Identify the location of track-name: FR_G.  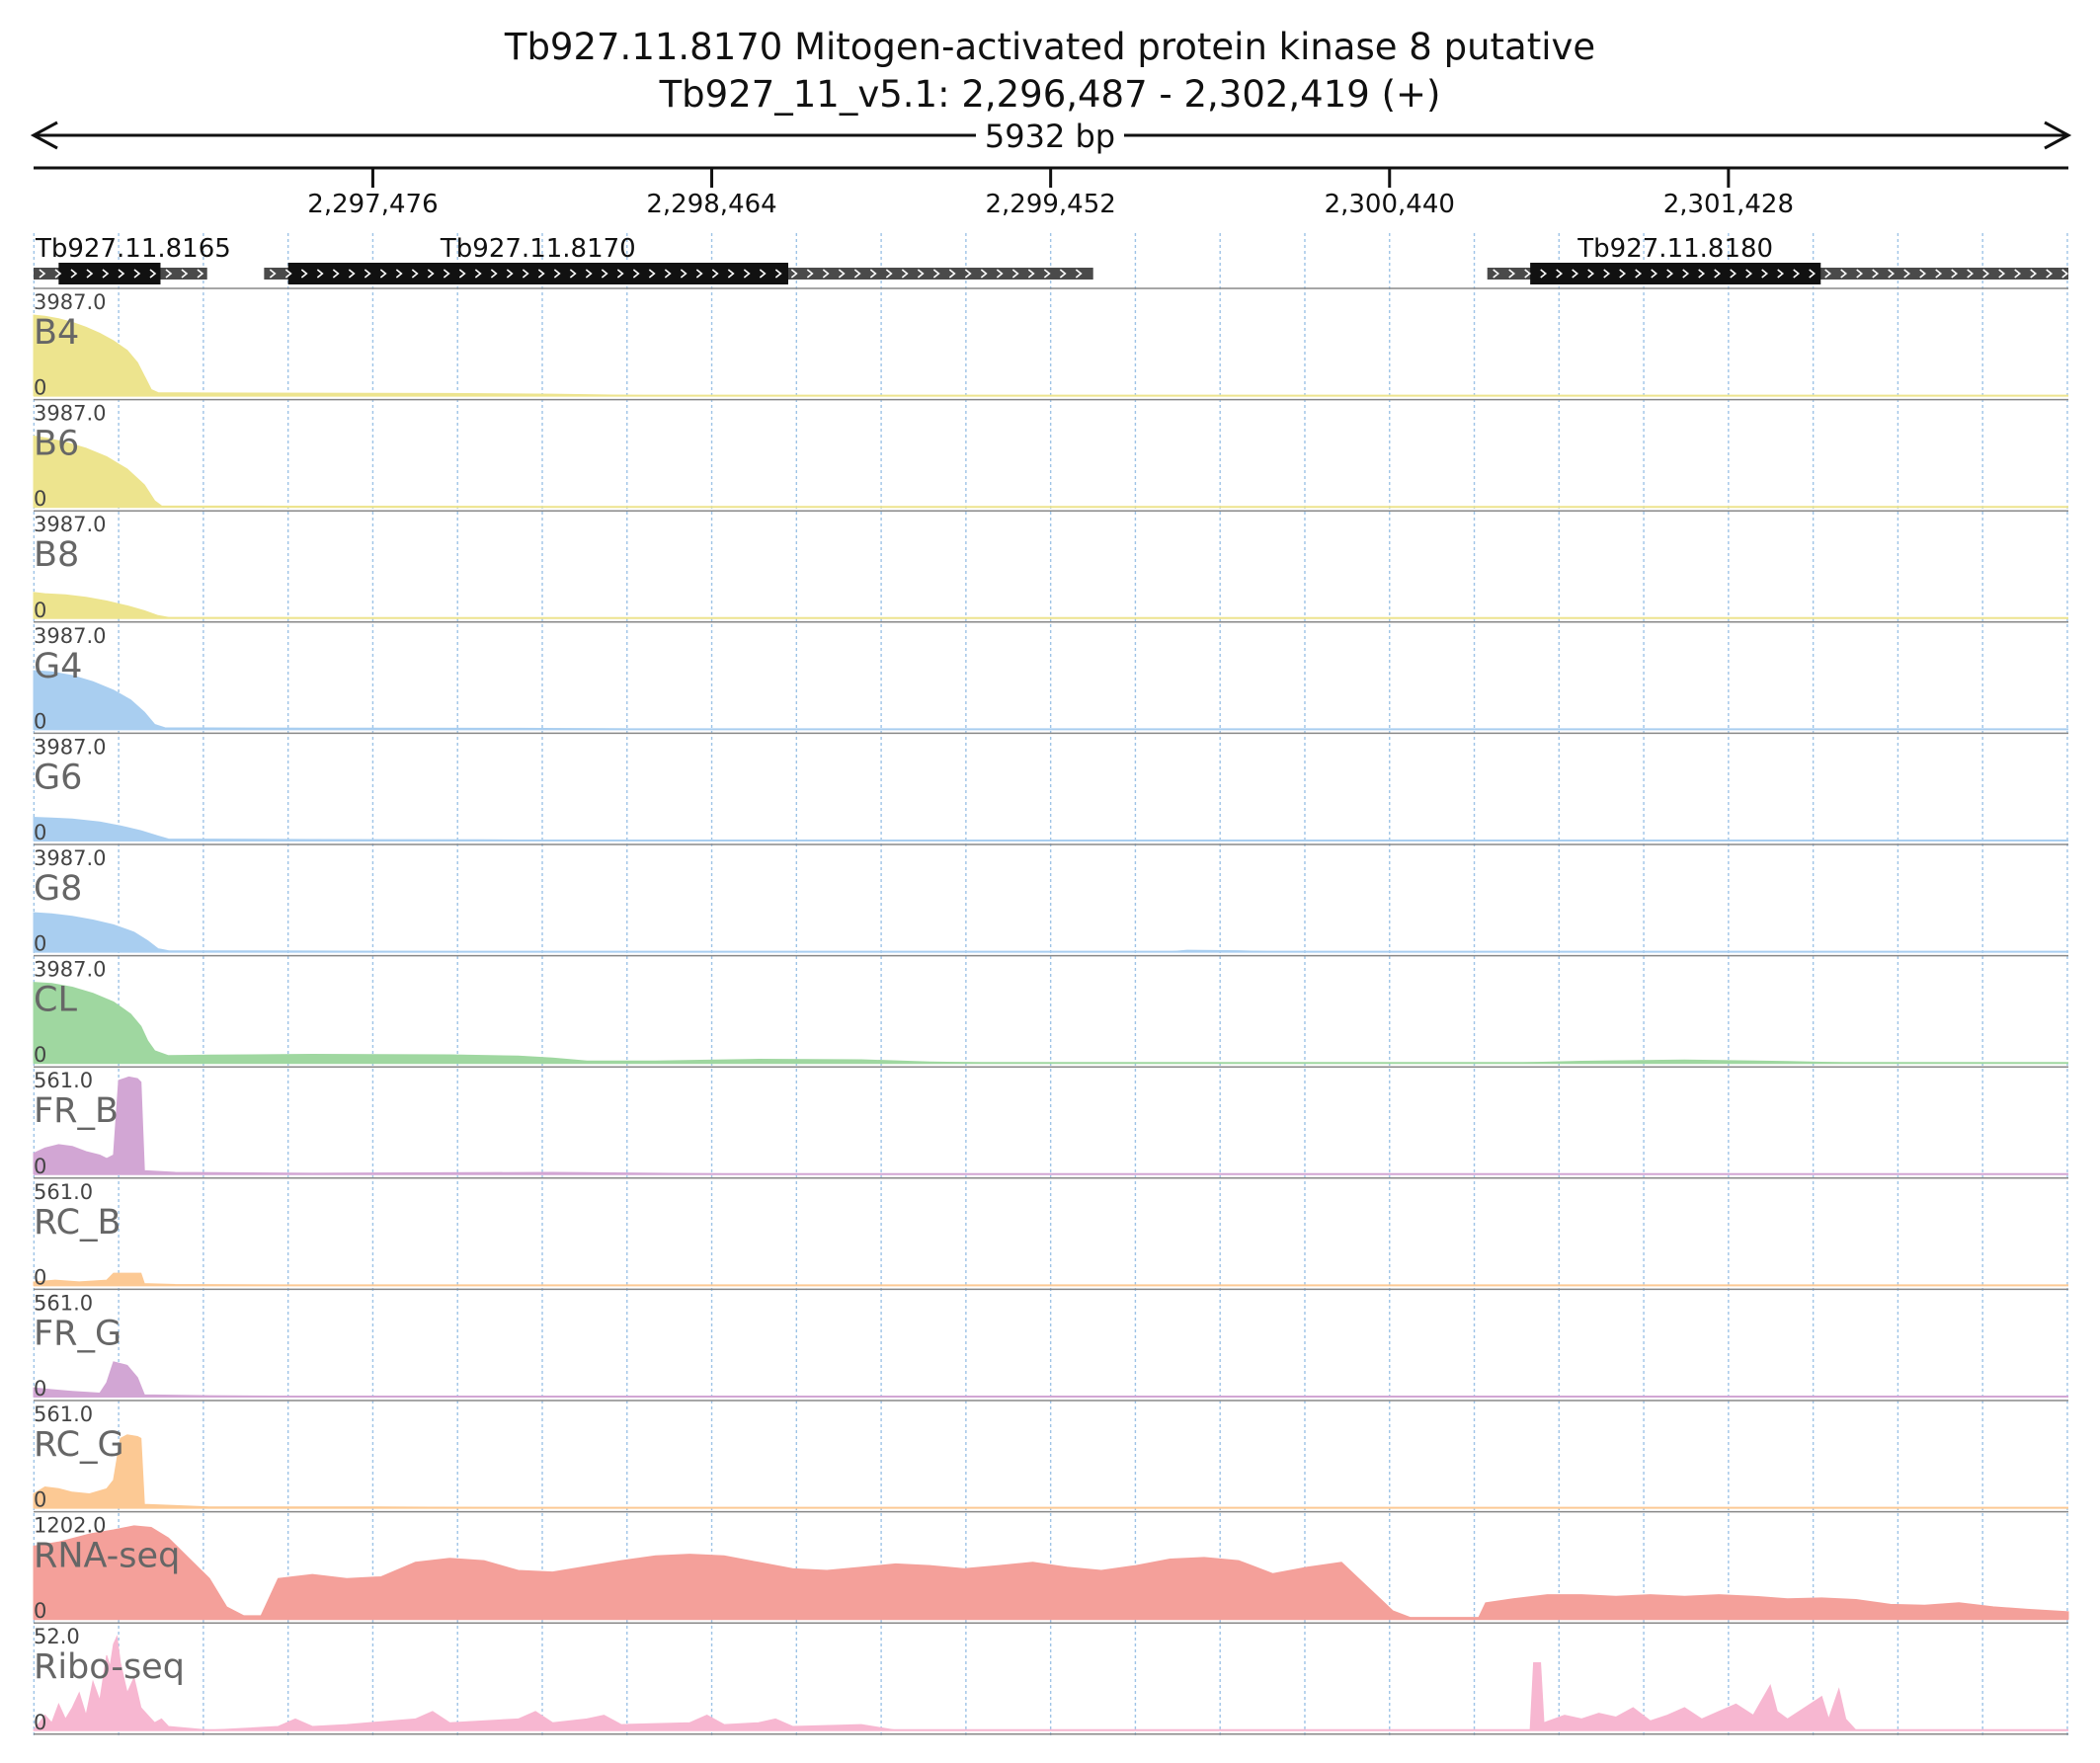
(77, 1333).